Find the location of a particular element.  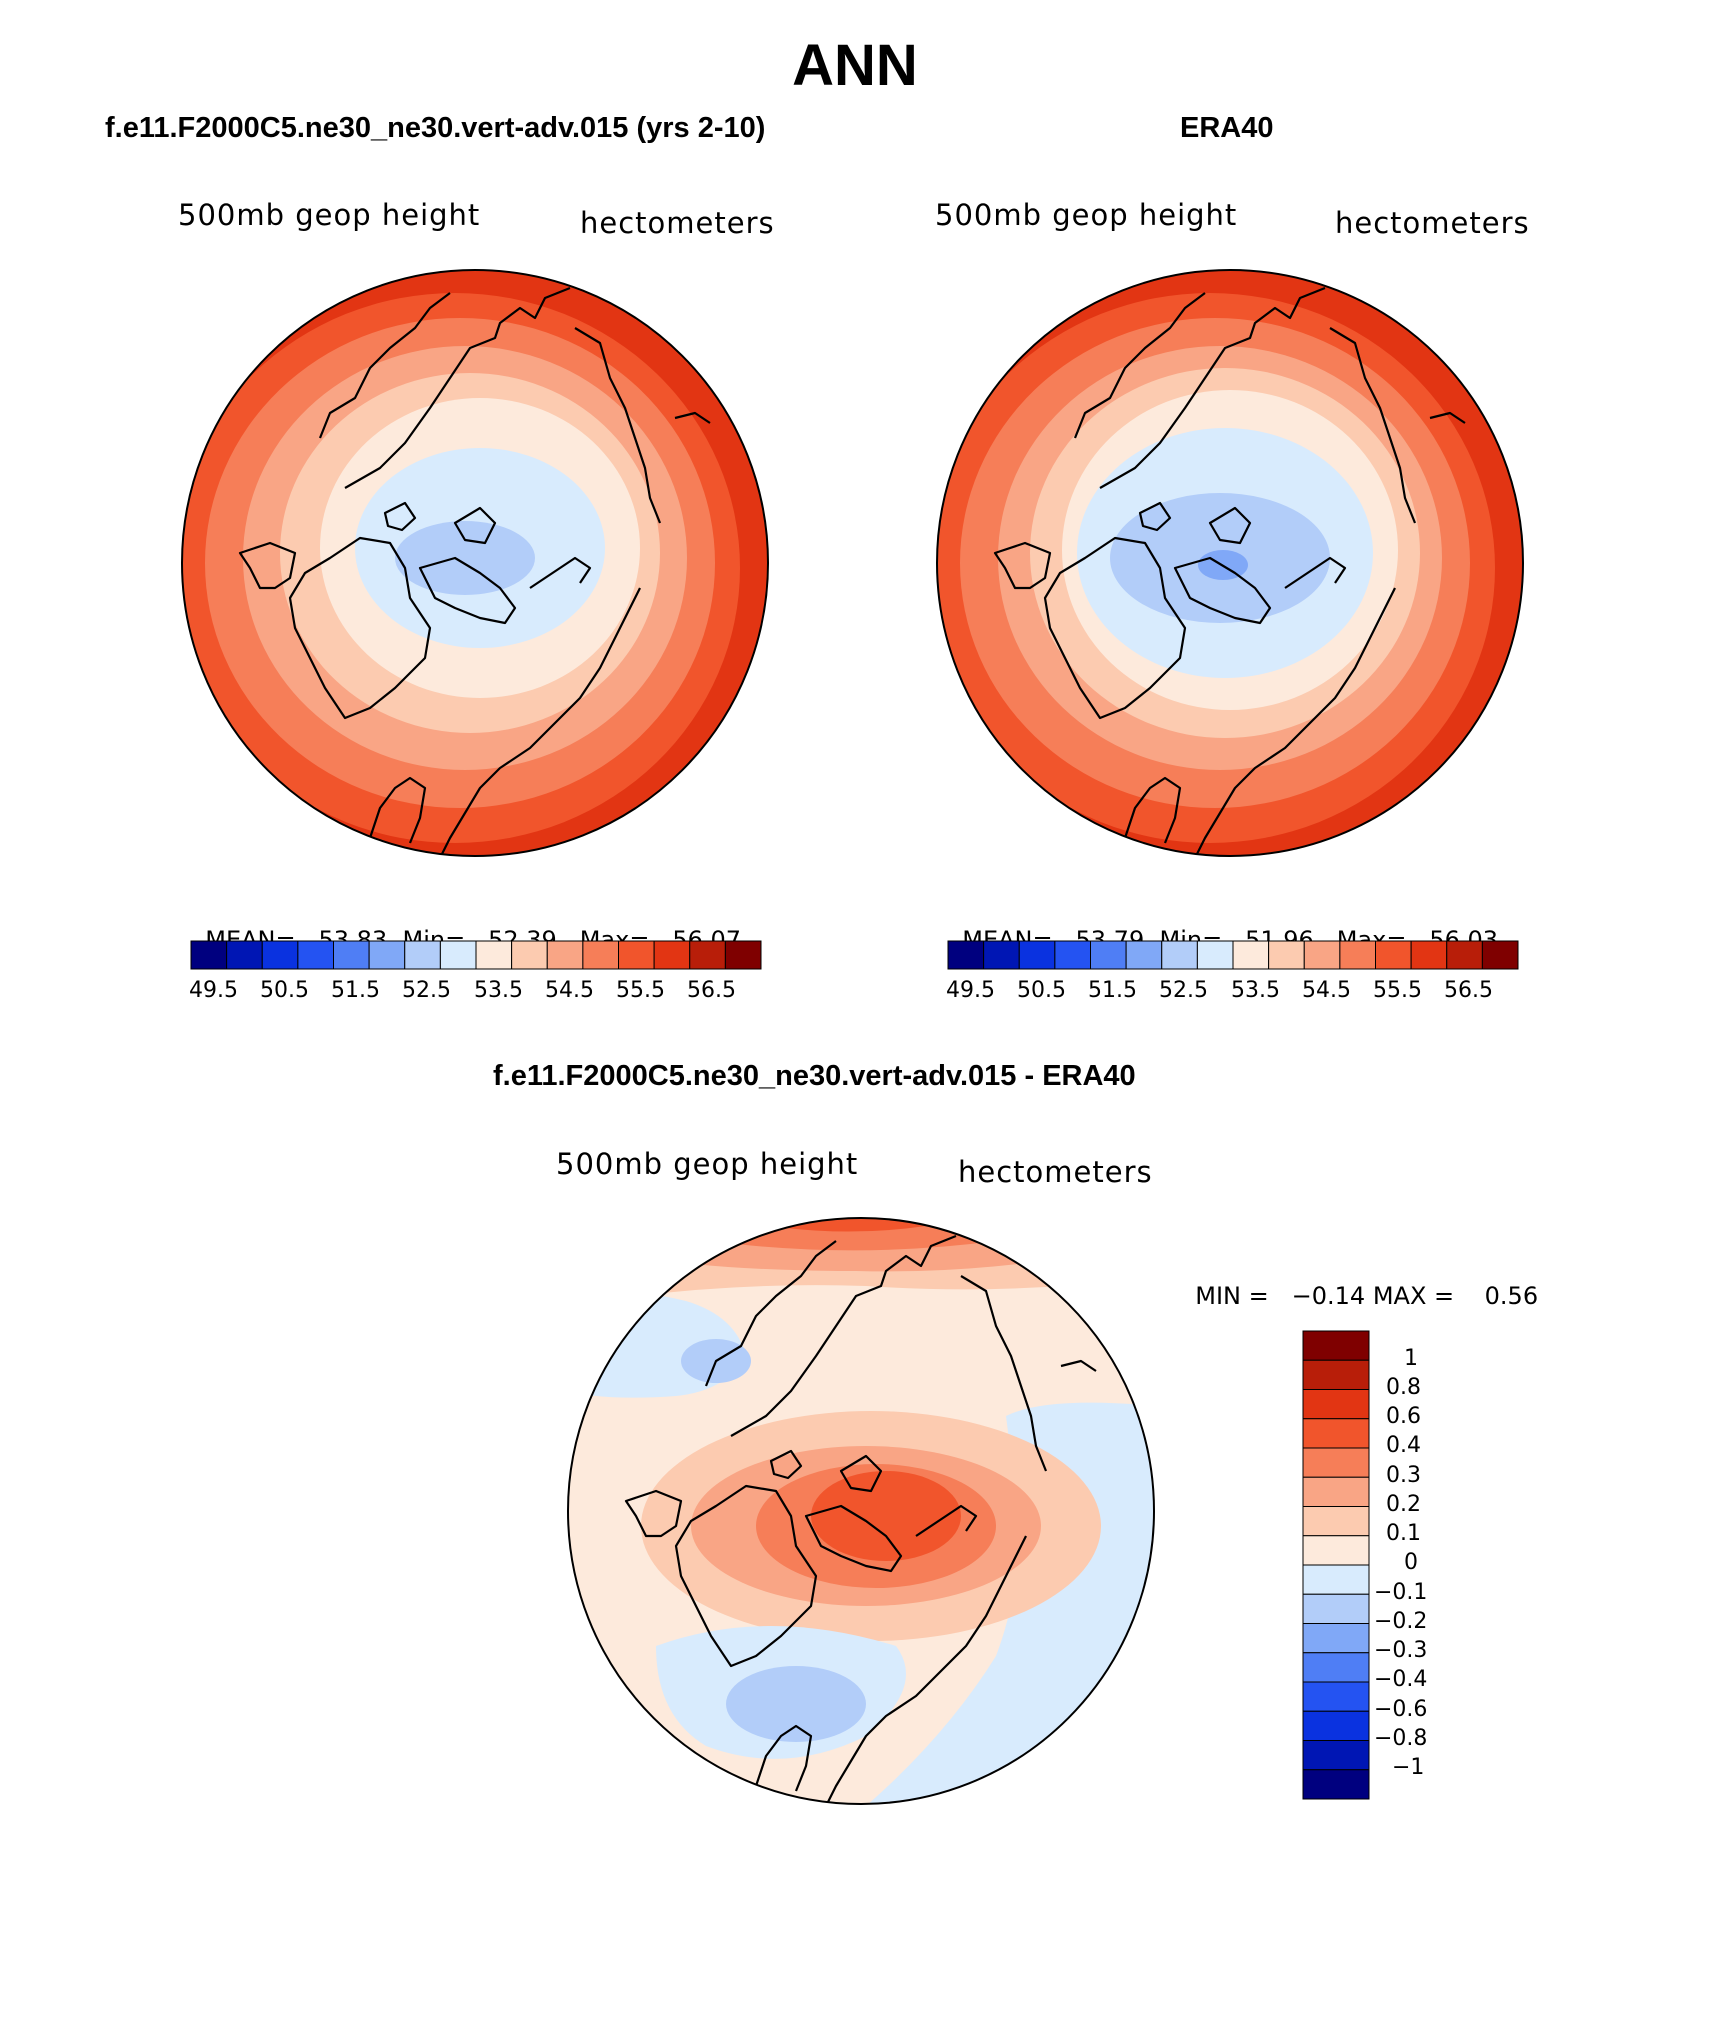

polar-map-obs is located at coordinates (1230, 563).